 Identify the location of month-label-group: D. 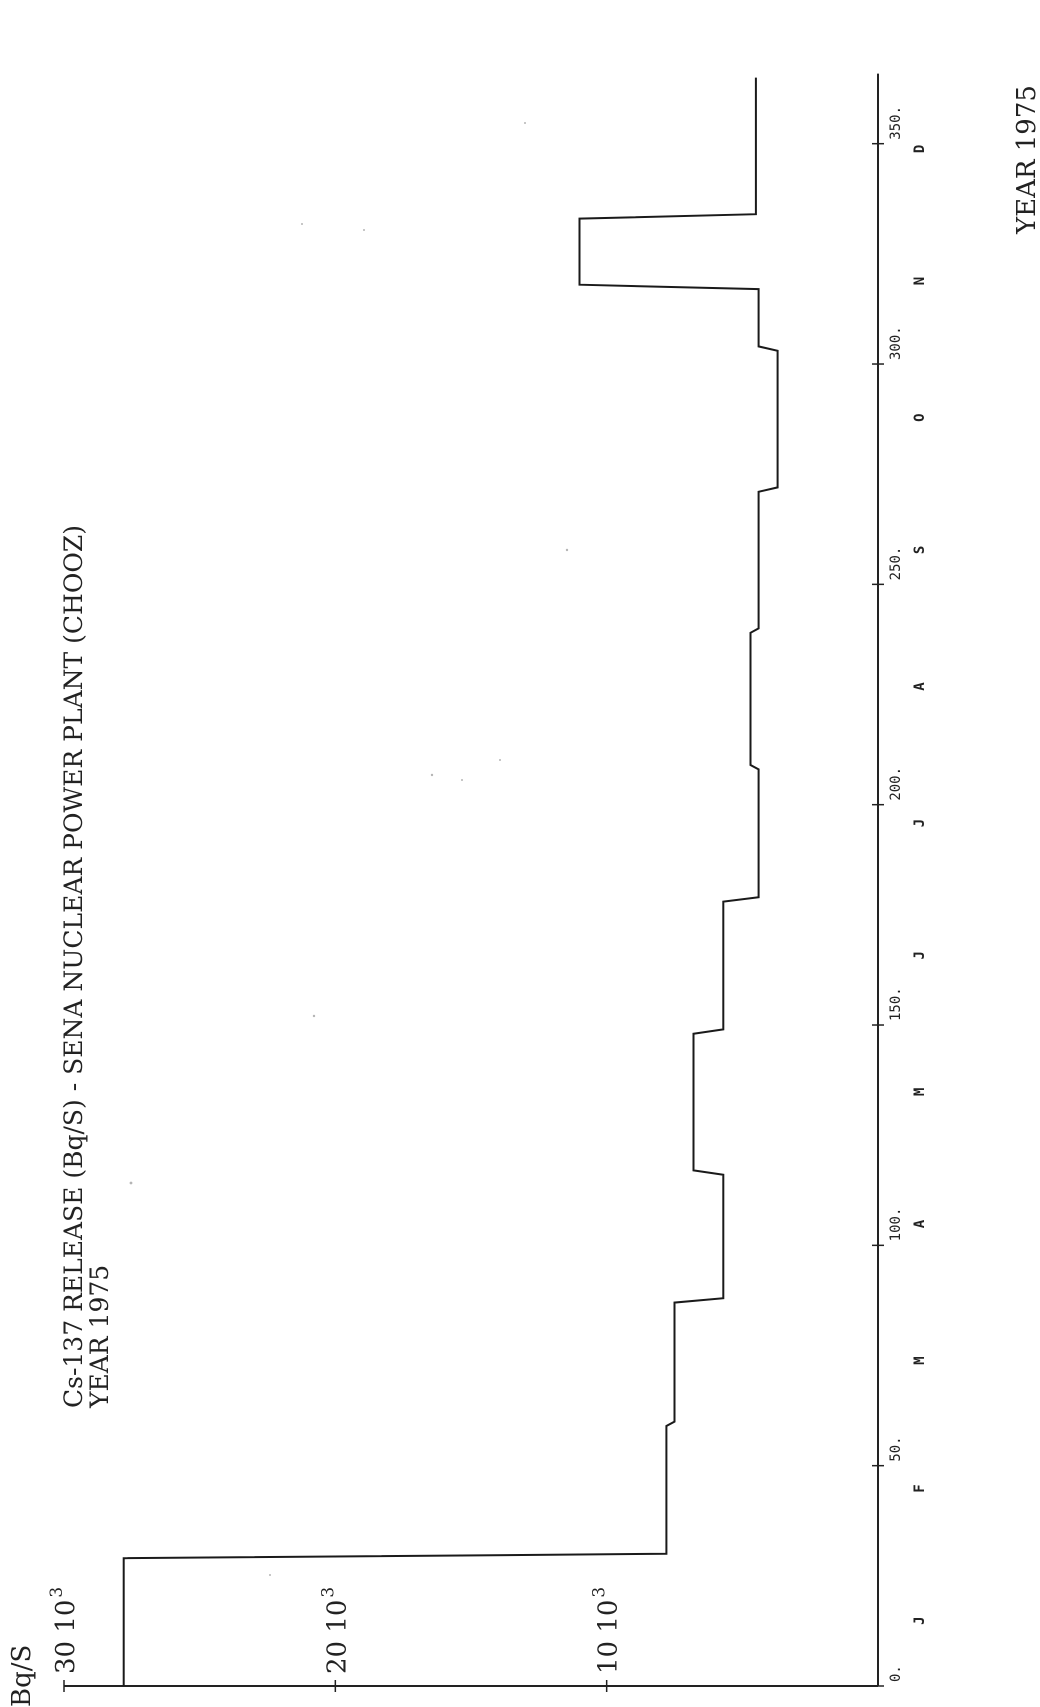
(920, 149).